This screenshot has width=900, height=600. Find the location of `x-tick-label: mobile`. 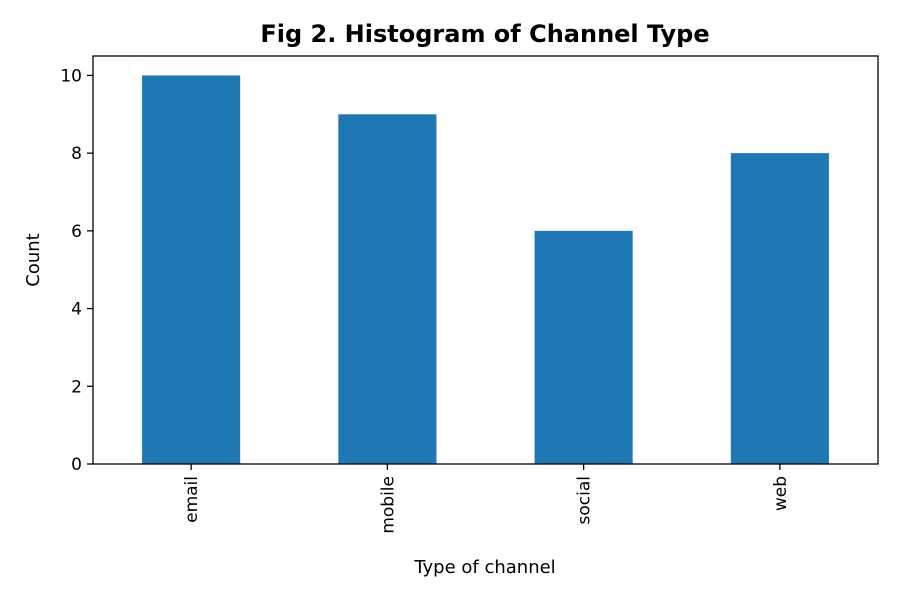

x-tick-label: mobile is located at coordinates (388, 505).